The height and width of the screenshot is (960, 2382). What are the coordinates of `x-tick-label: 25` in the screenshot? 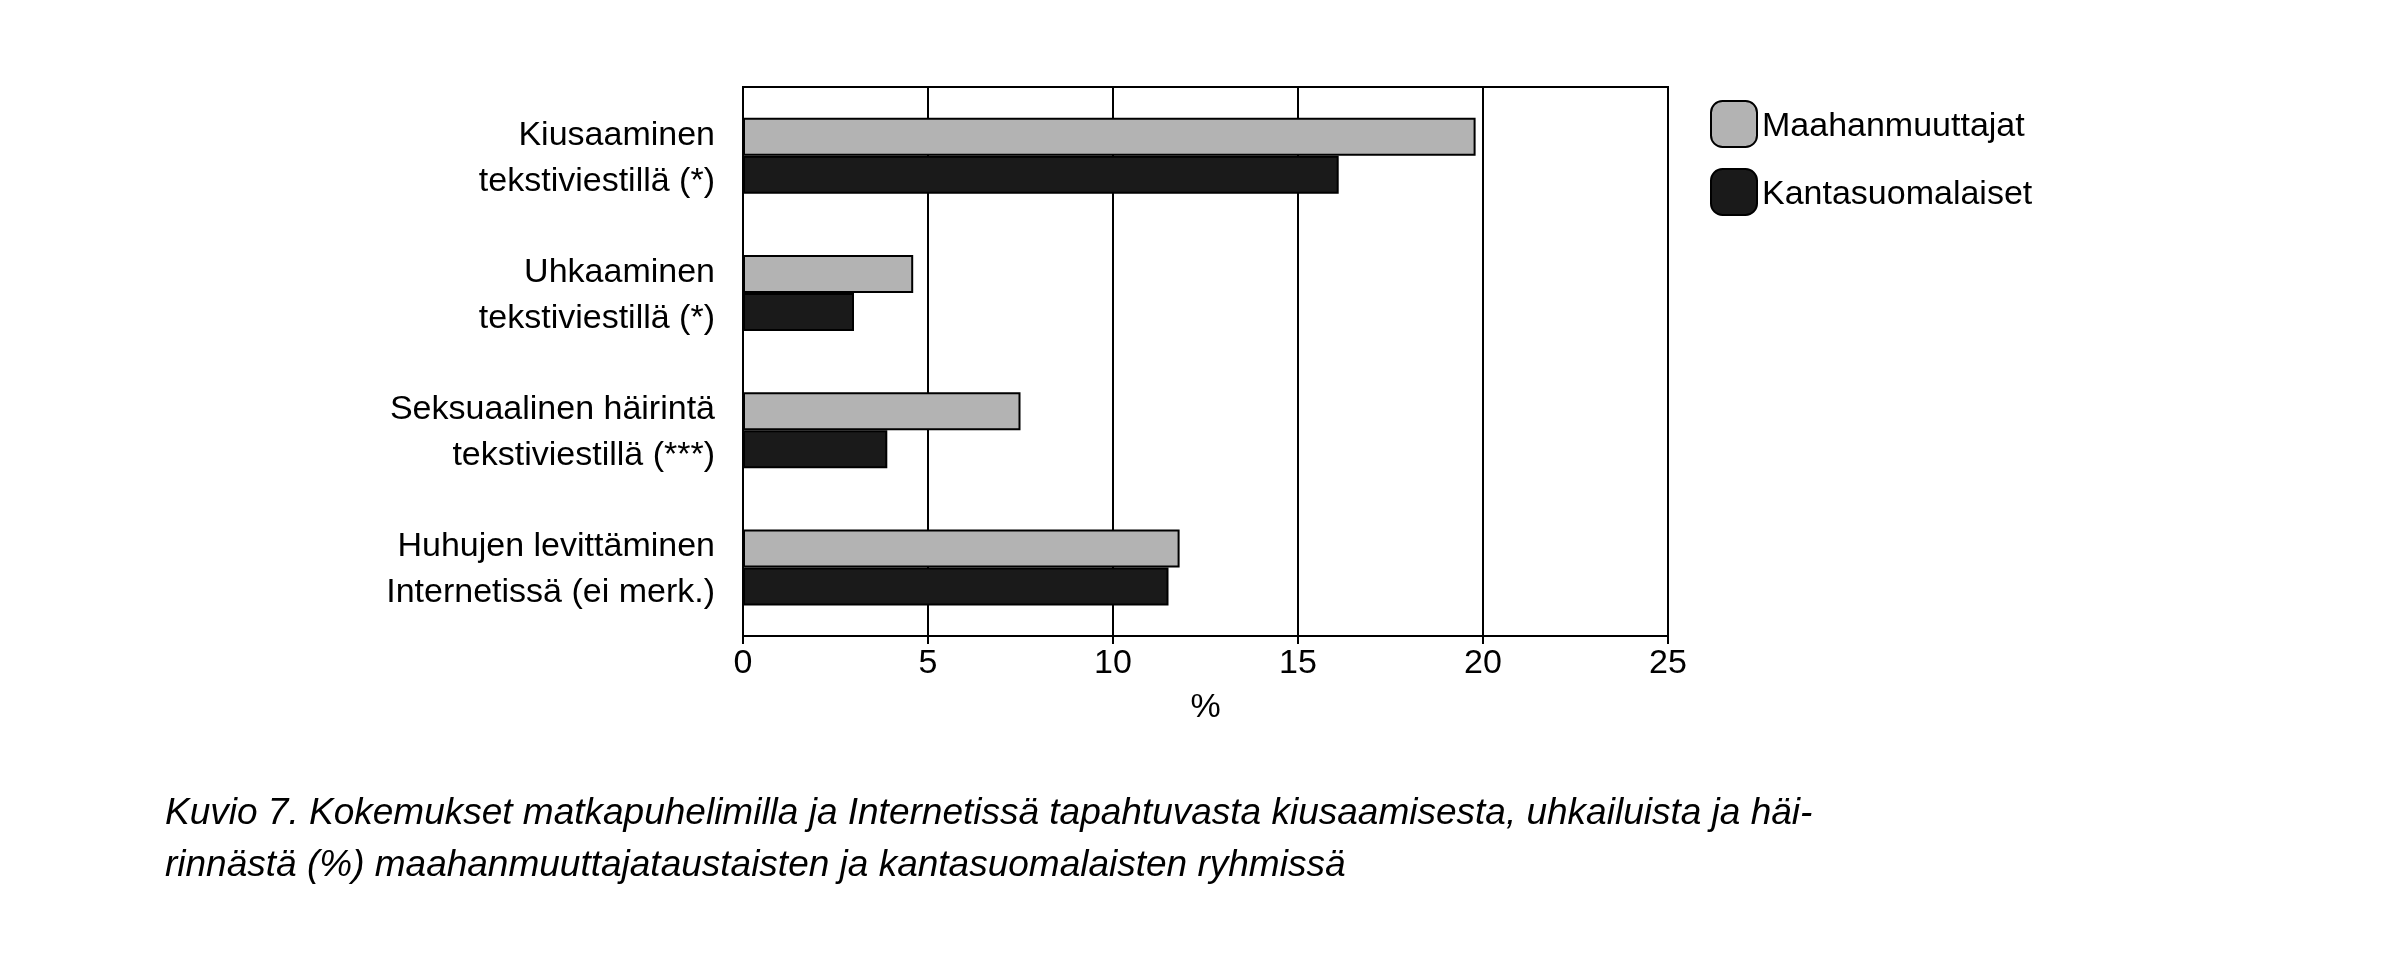 It's located at (1668, 661).